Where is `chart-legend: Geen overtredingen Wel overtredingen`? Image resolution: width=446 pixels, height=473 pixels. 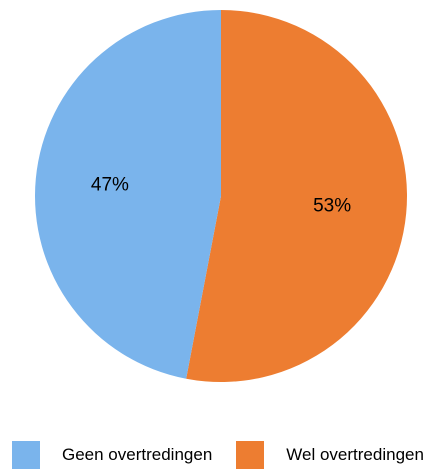 chart-legend: Geen overtredingen Wel overtredingen is located at coordinates (218, 455).